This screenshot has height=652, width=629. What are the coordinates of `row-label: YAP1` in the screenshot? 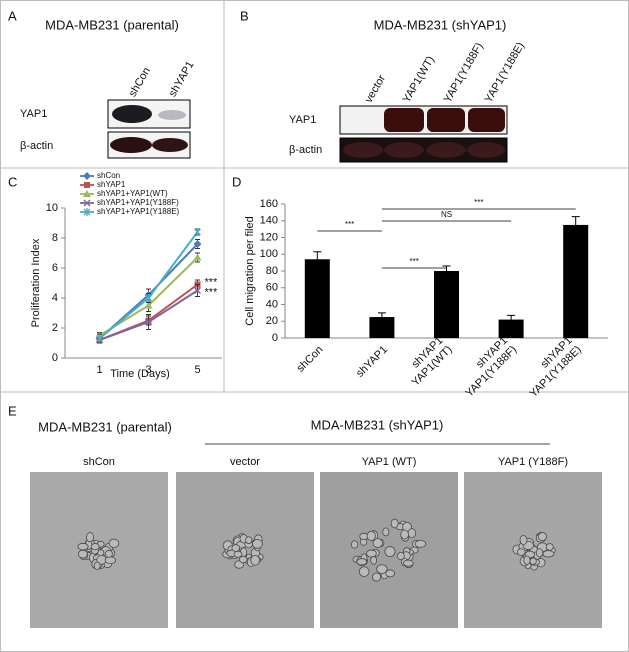 It's located at (302, 120).